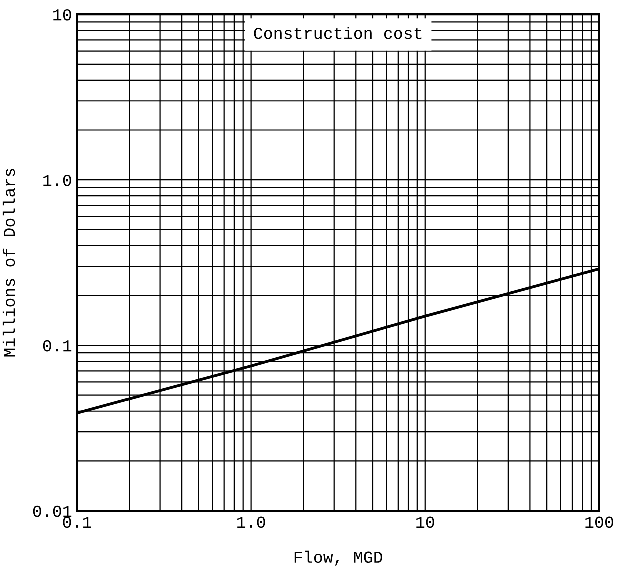  Describe the element at coordinates (338, 33) in the screenshot. I see `annotation: Construction cost` at that location.